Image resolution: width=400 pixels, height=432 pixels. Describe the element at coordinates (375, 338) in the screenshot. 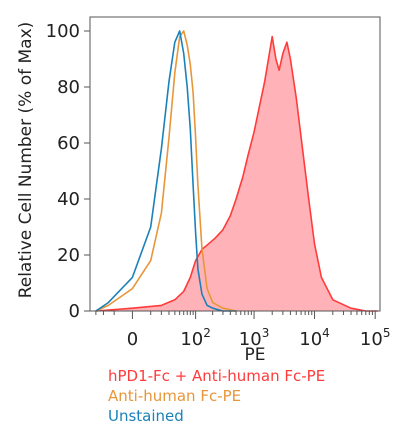

I see `x-tick-label: 10⁵` at that location.